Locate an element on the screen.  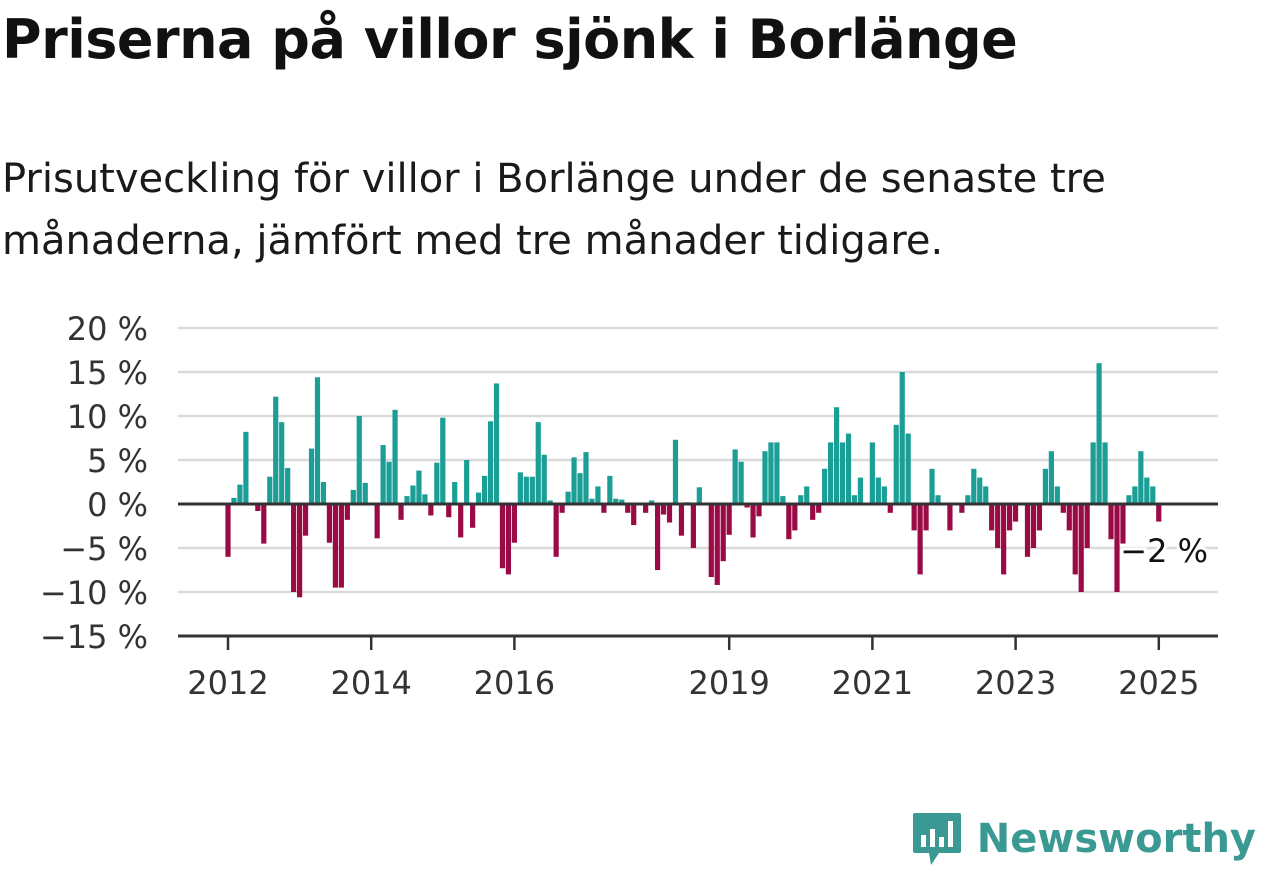
x-tick-label: 2012 is located at coordinates (227, 683).